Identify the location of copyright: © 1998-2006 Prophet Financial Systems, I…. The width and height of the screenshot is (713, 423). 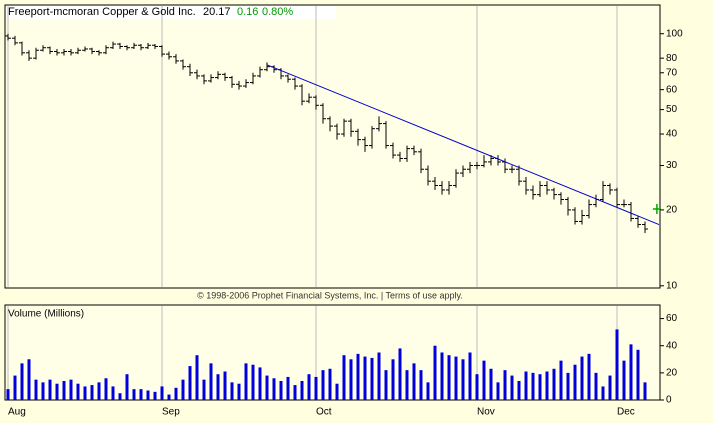
(330, 295).